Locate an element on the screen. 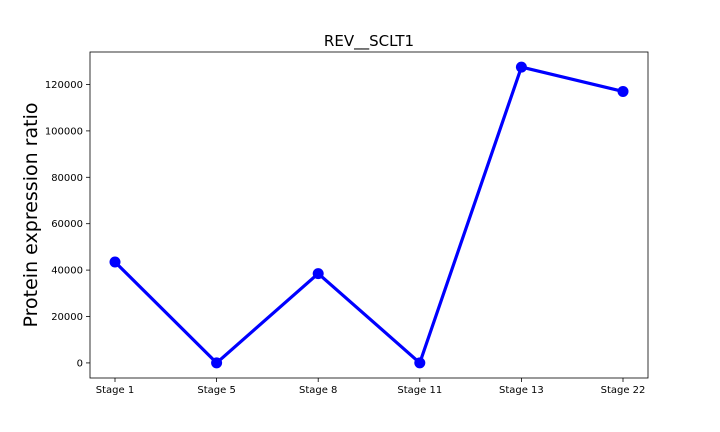 Image resolution: width=720 pixels, height=432 pixels. x-tick-label: Stage 8 is located at coordinates (318, 390).